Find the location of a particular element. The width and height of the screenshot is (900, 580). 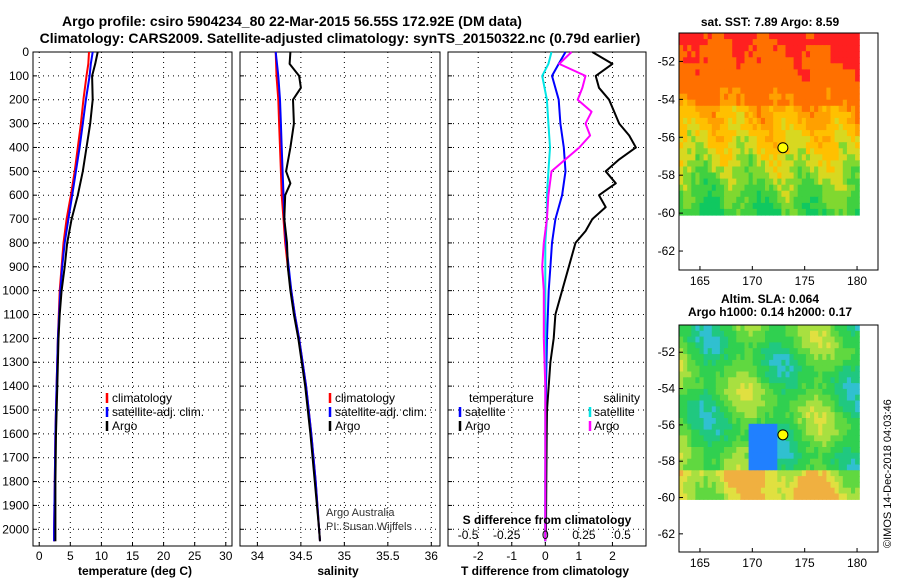

x-tick-label: 34 is located at coordinates (258, 556).